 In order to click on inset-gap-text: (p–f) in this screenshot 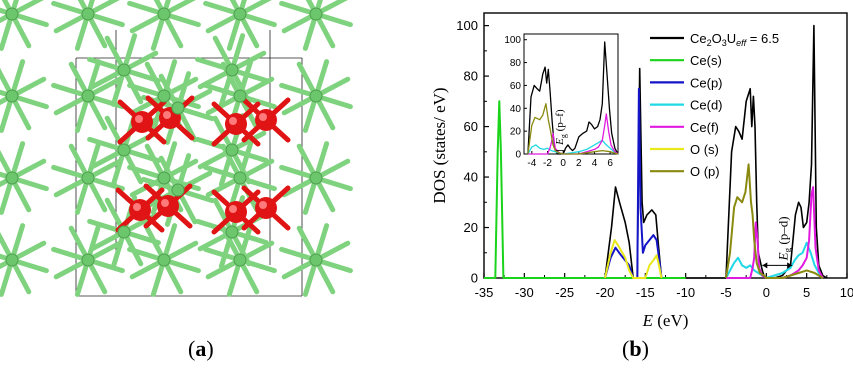, I will do `click(560, 121)`.